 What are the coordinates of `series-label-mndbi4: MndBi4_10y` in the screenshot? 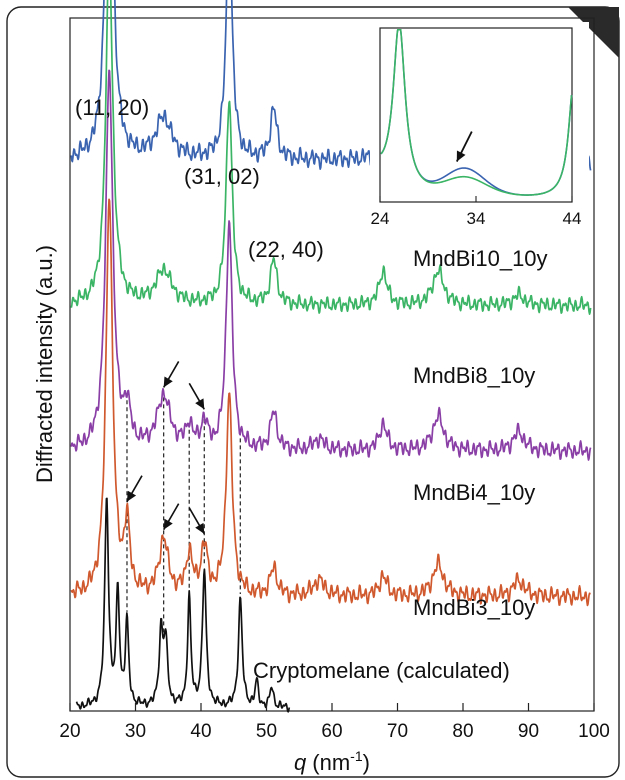 It's located at (474, 492).